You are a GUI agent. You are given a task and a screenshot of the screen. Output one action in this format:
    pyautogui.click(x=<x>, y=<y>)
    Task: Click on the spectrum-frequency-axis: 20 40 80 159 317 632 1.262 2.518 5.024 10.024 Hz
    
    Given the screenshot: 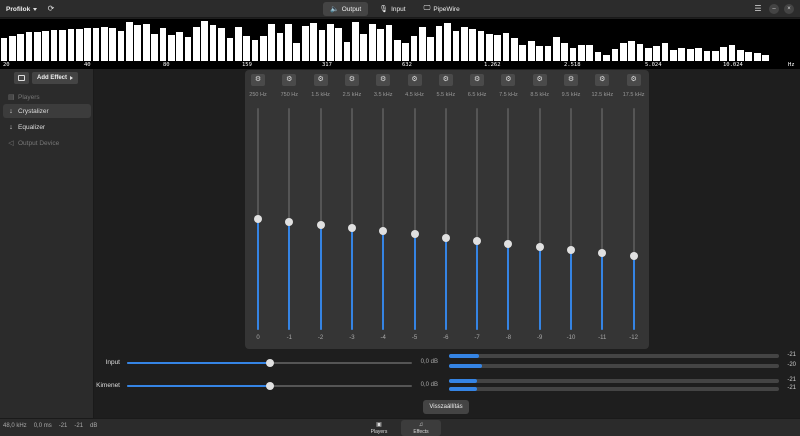 What is the action you would take?
    pyautogui.click(x=400, y=65)
    